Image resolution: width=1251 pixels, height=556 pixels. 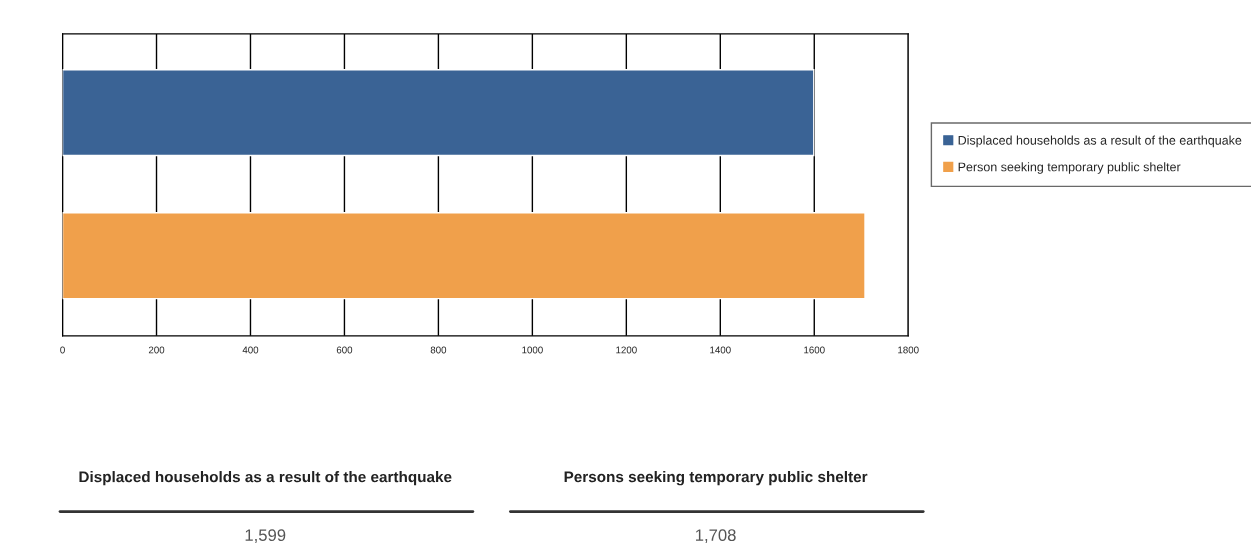 I want to click on x-tick-label: 1600, so click(x=814, y=350).